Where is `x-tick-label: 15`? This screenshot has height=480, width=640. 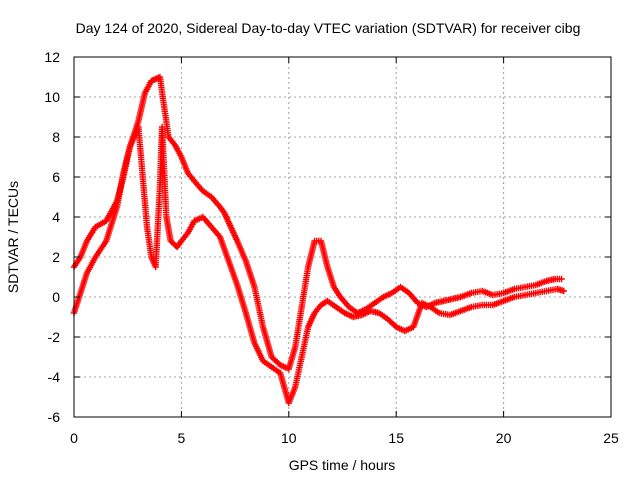 x-tick-label: 15 is located at coordinates (396, 438).